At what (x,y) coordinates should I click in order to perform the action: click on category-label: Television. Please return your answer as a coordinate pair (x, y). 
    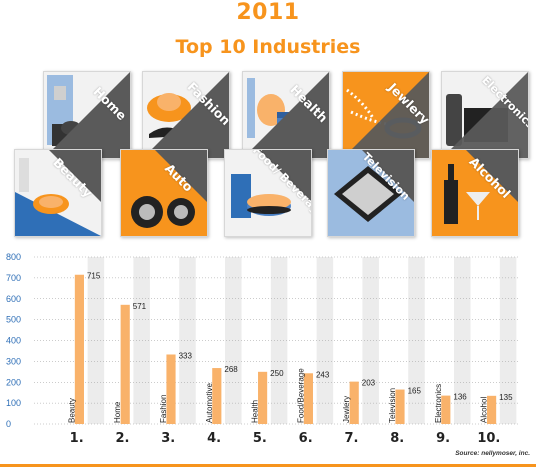
    Looking at the image, I should click on (392, 405).